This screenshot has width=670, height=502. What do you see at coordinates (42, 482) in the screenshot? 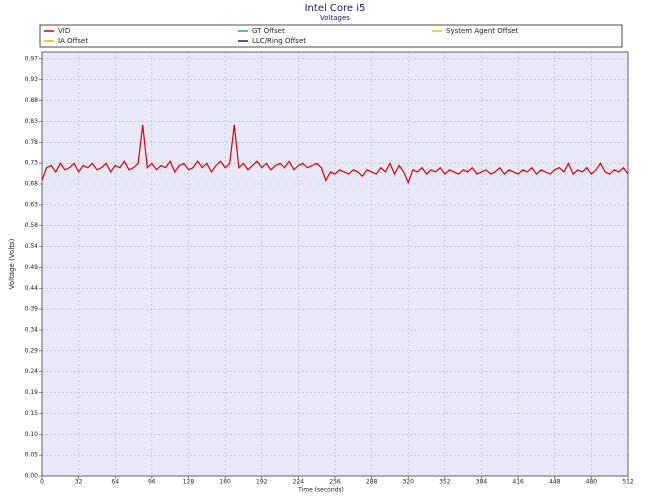
I see `x-tick-label: 0` at bounding box center [42, 482].